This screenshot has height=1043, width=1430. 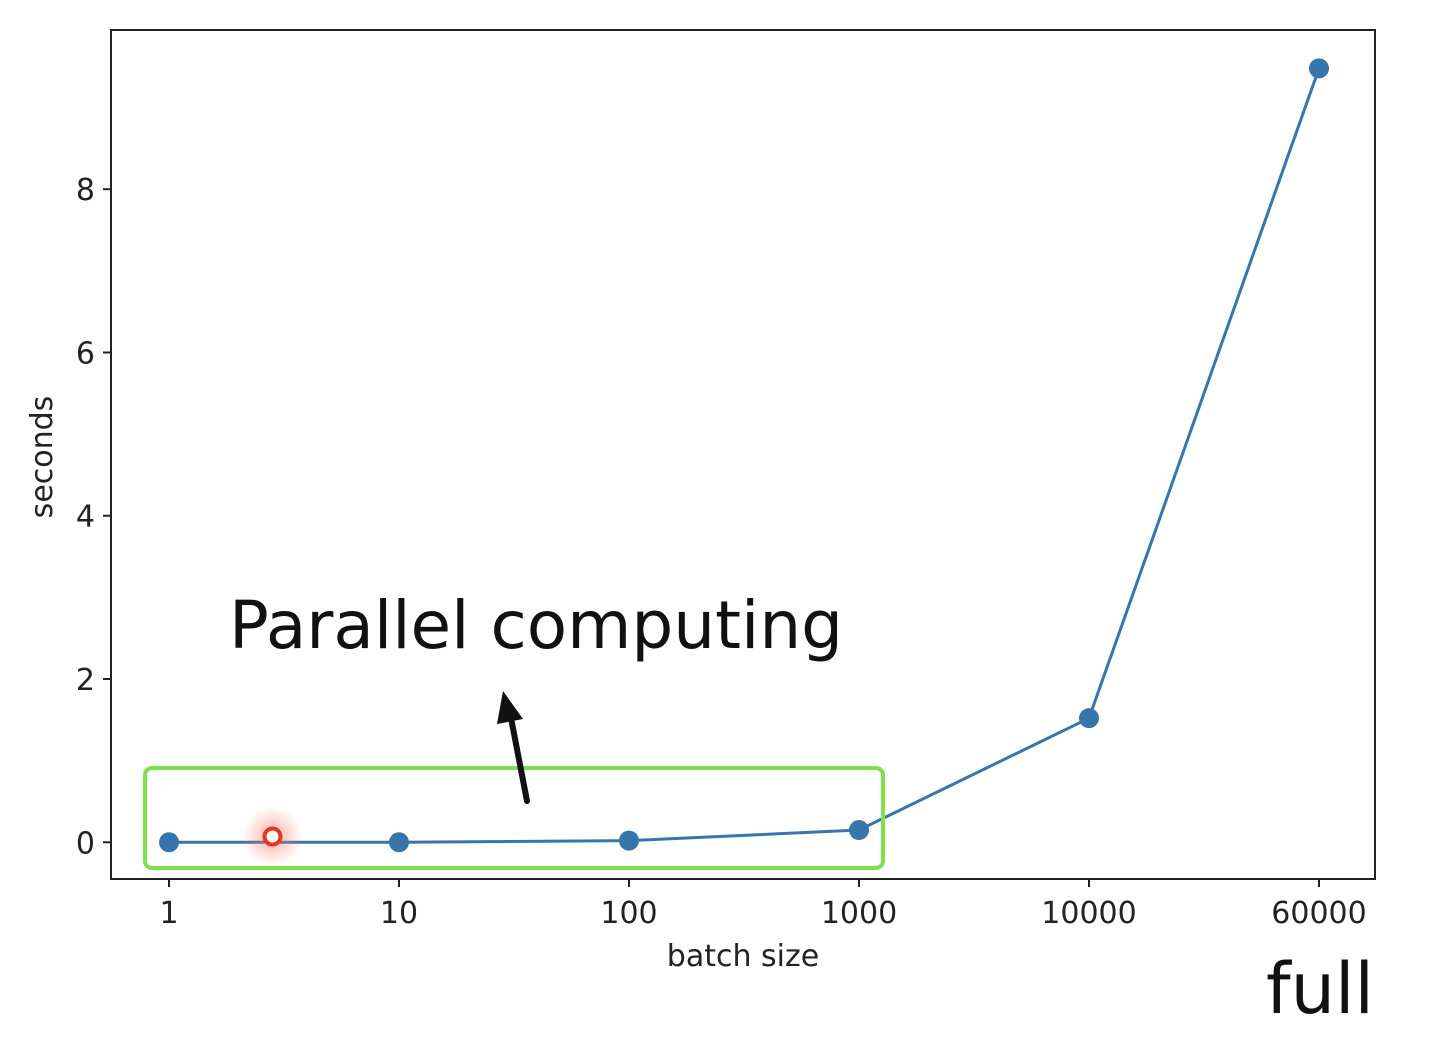 What do you see at coordinates (1318, 913) in the screenshot?
I see `x-tick-label: 60000` at bounding box center [1318, 913].